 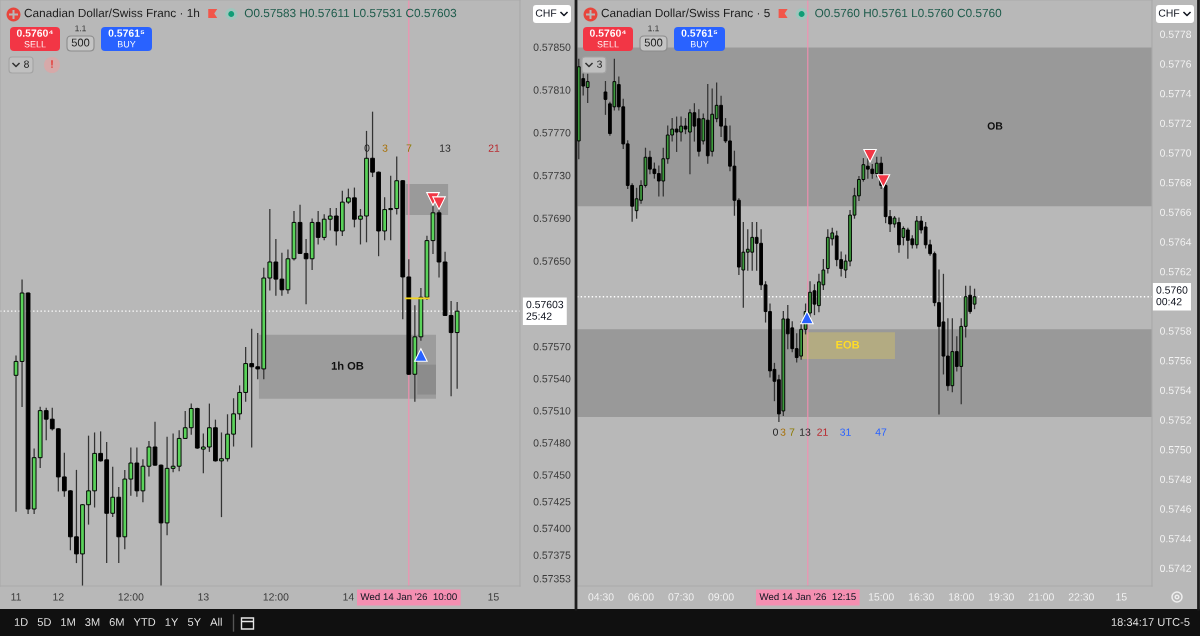 What do you see at coordinates (194, 622) in the screenshot?
I see `text: 5Y` at bounding box center [194, 622].